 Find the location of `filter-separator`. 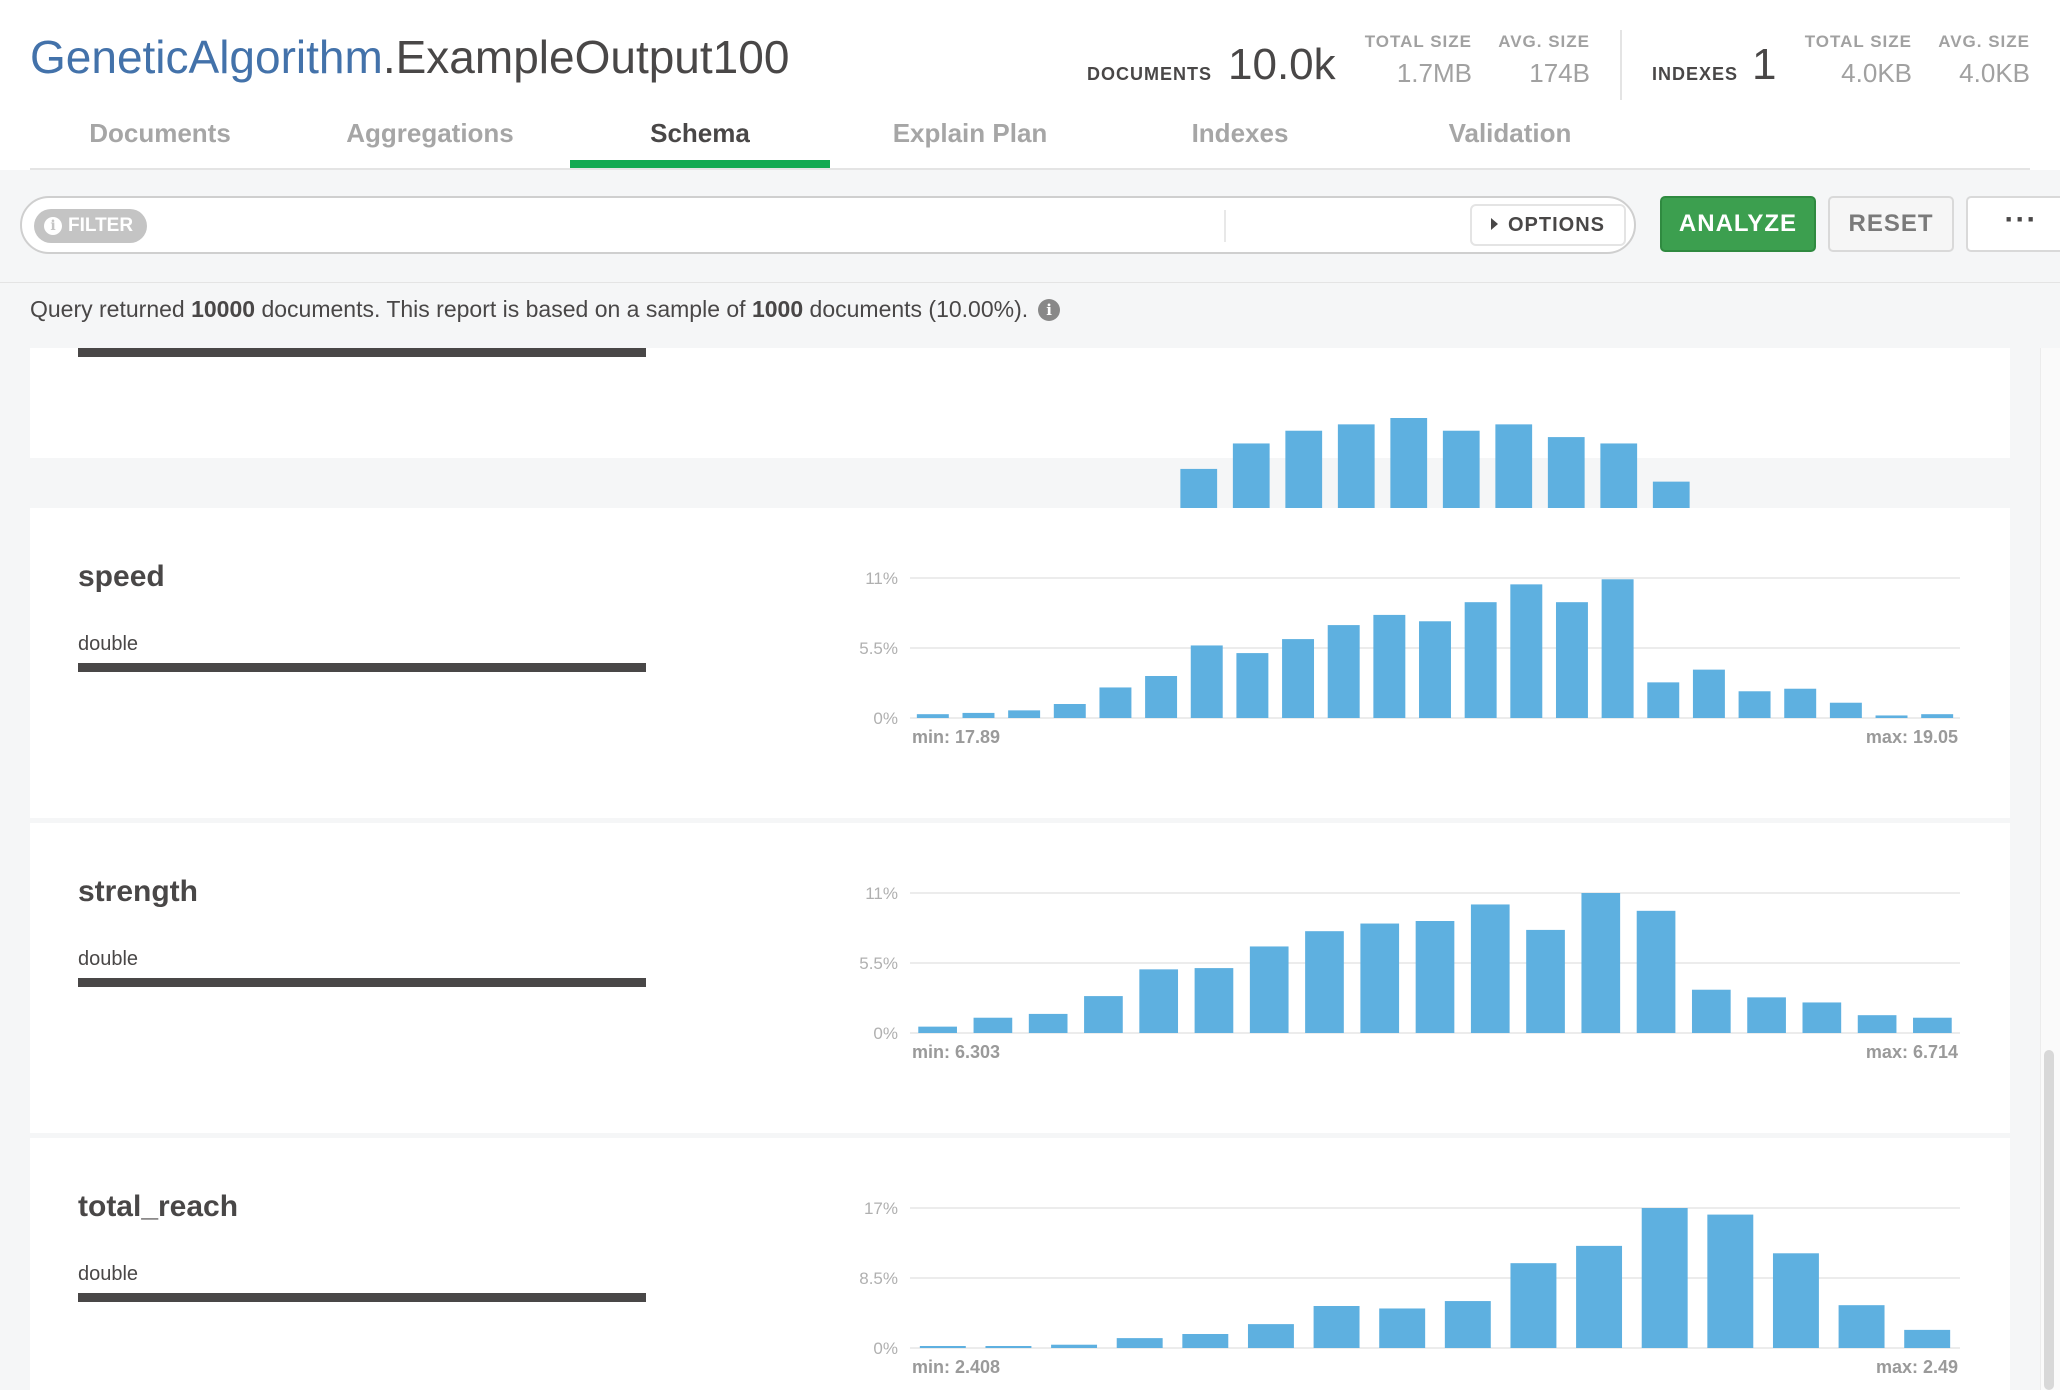

filter-separator is located at coordinates (1225, 226).